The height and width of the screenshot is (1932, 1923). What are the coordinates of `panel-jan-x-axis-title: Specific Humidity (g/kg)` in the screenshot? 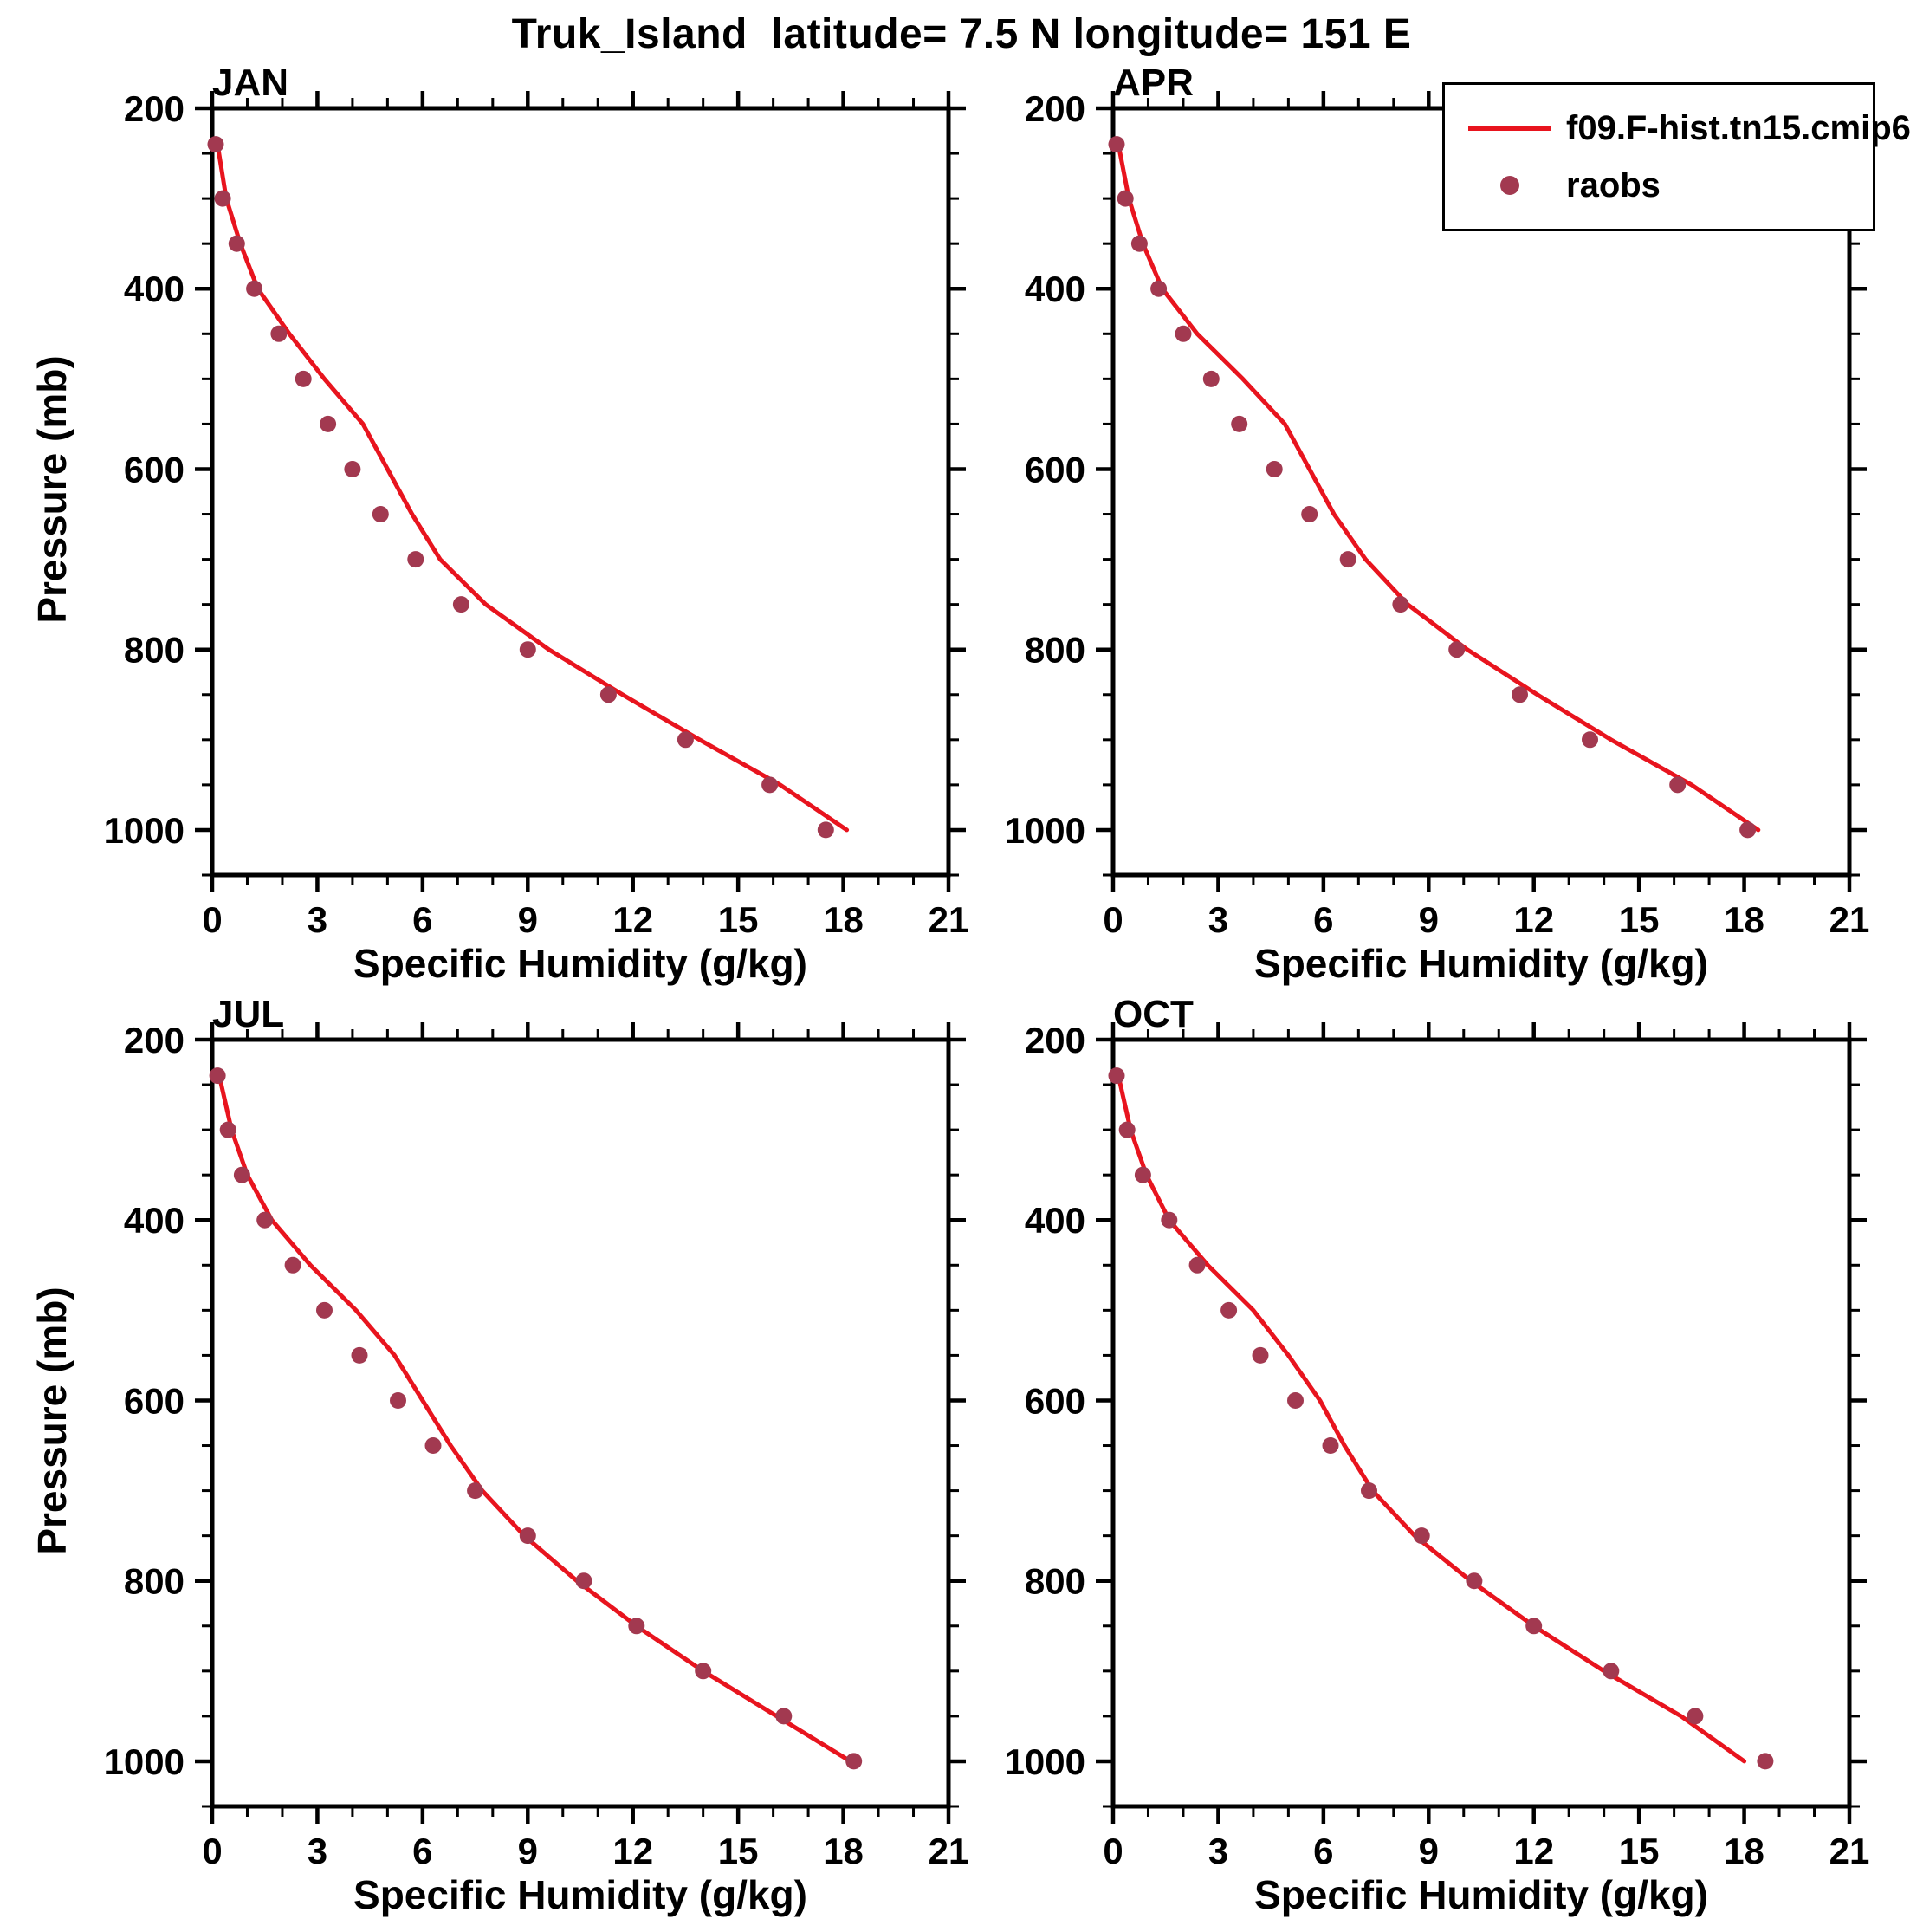 It's located at (580, 963).